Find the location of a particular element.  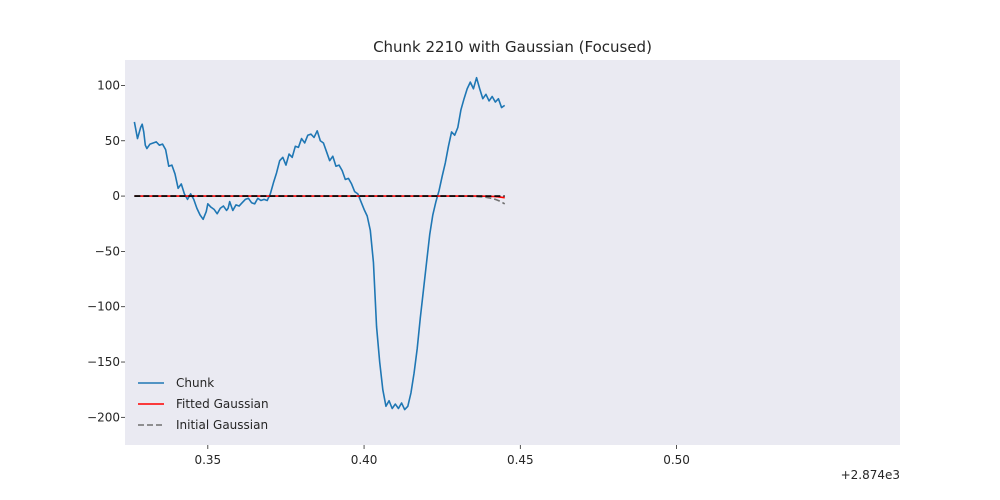

x-tick-label: 0.40 is located at coordinates (364, 460).